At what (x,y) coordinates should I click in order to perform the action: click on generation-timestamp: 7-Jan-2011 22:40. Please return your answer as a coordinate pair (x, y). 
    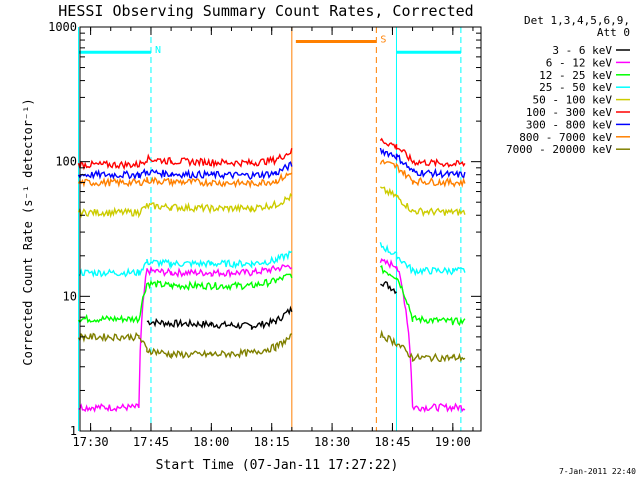
    Looking at the image, I should click on (597, 471).